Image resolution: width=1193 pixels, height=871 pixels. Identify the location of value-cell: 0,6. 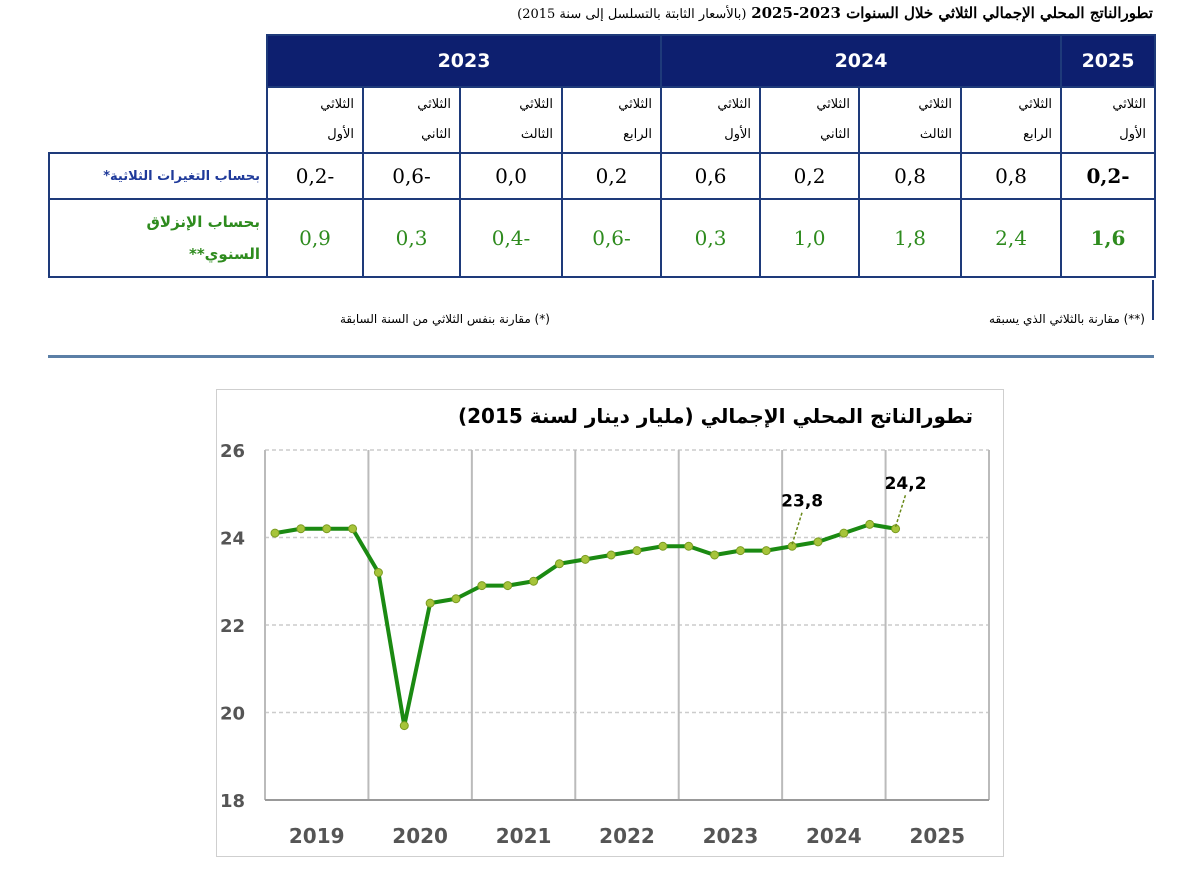
(711, 176).